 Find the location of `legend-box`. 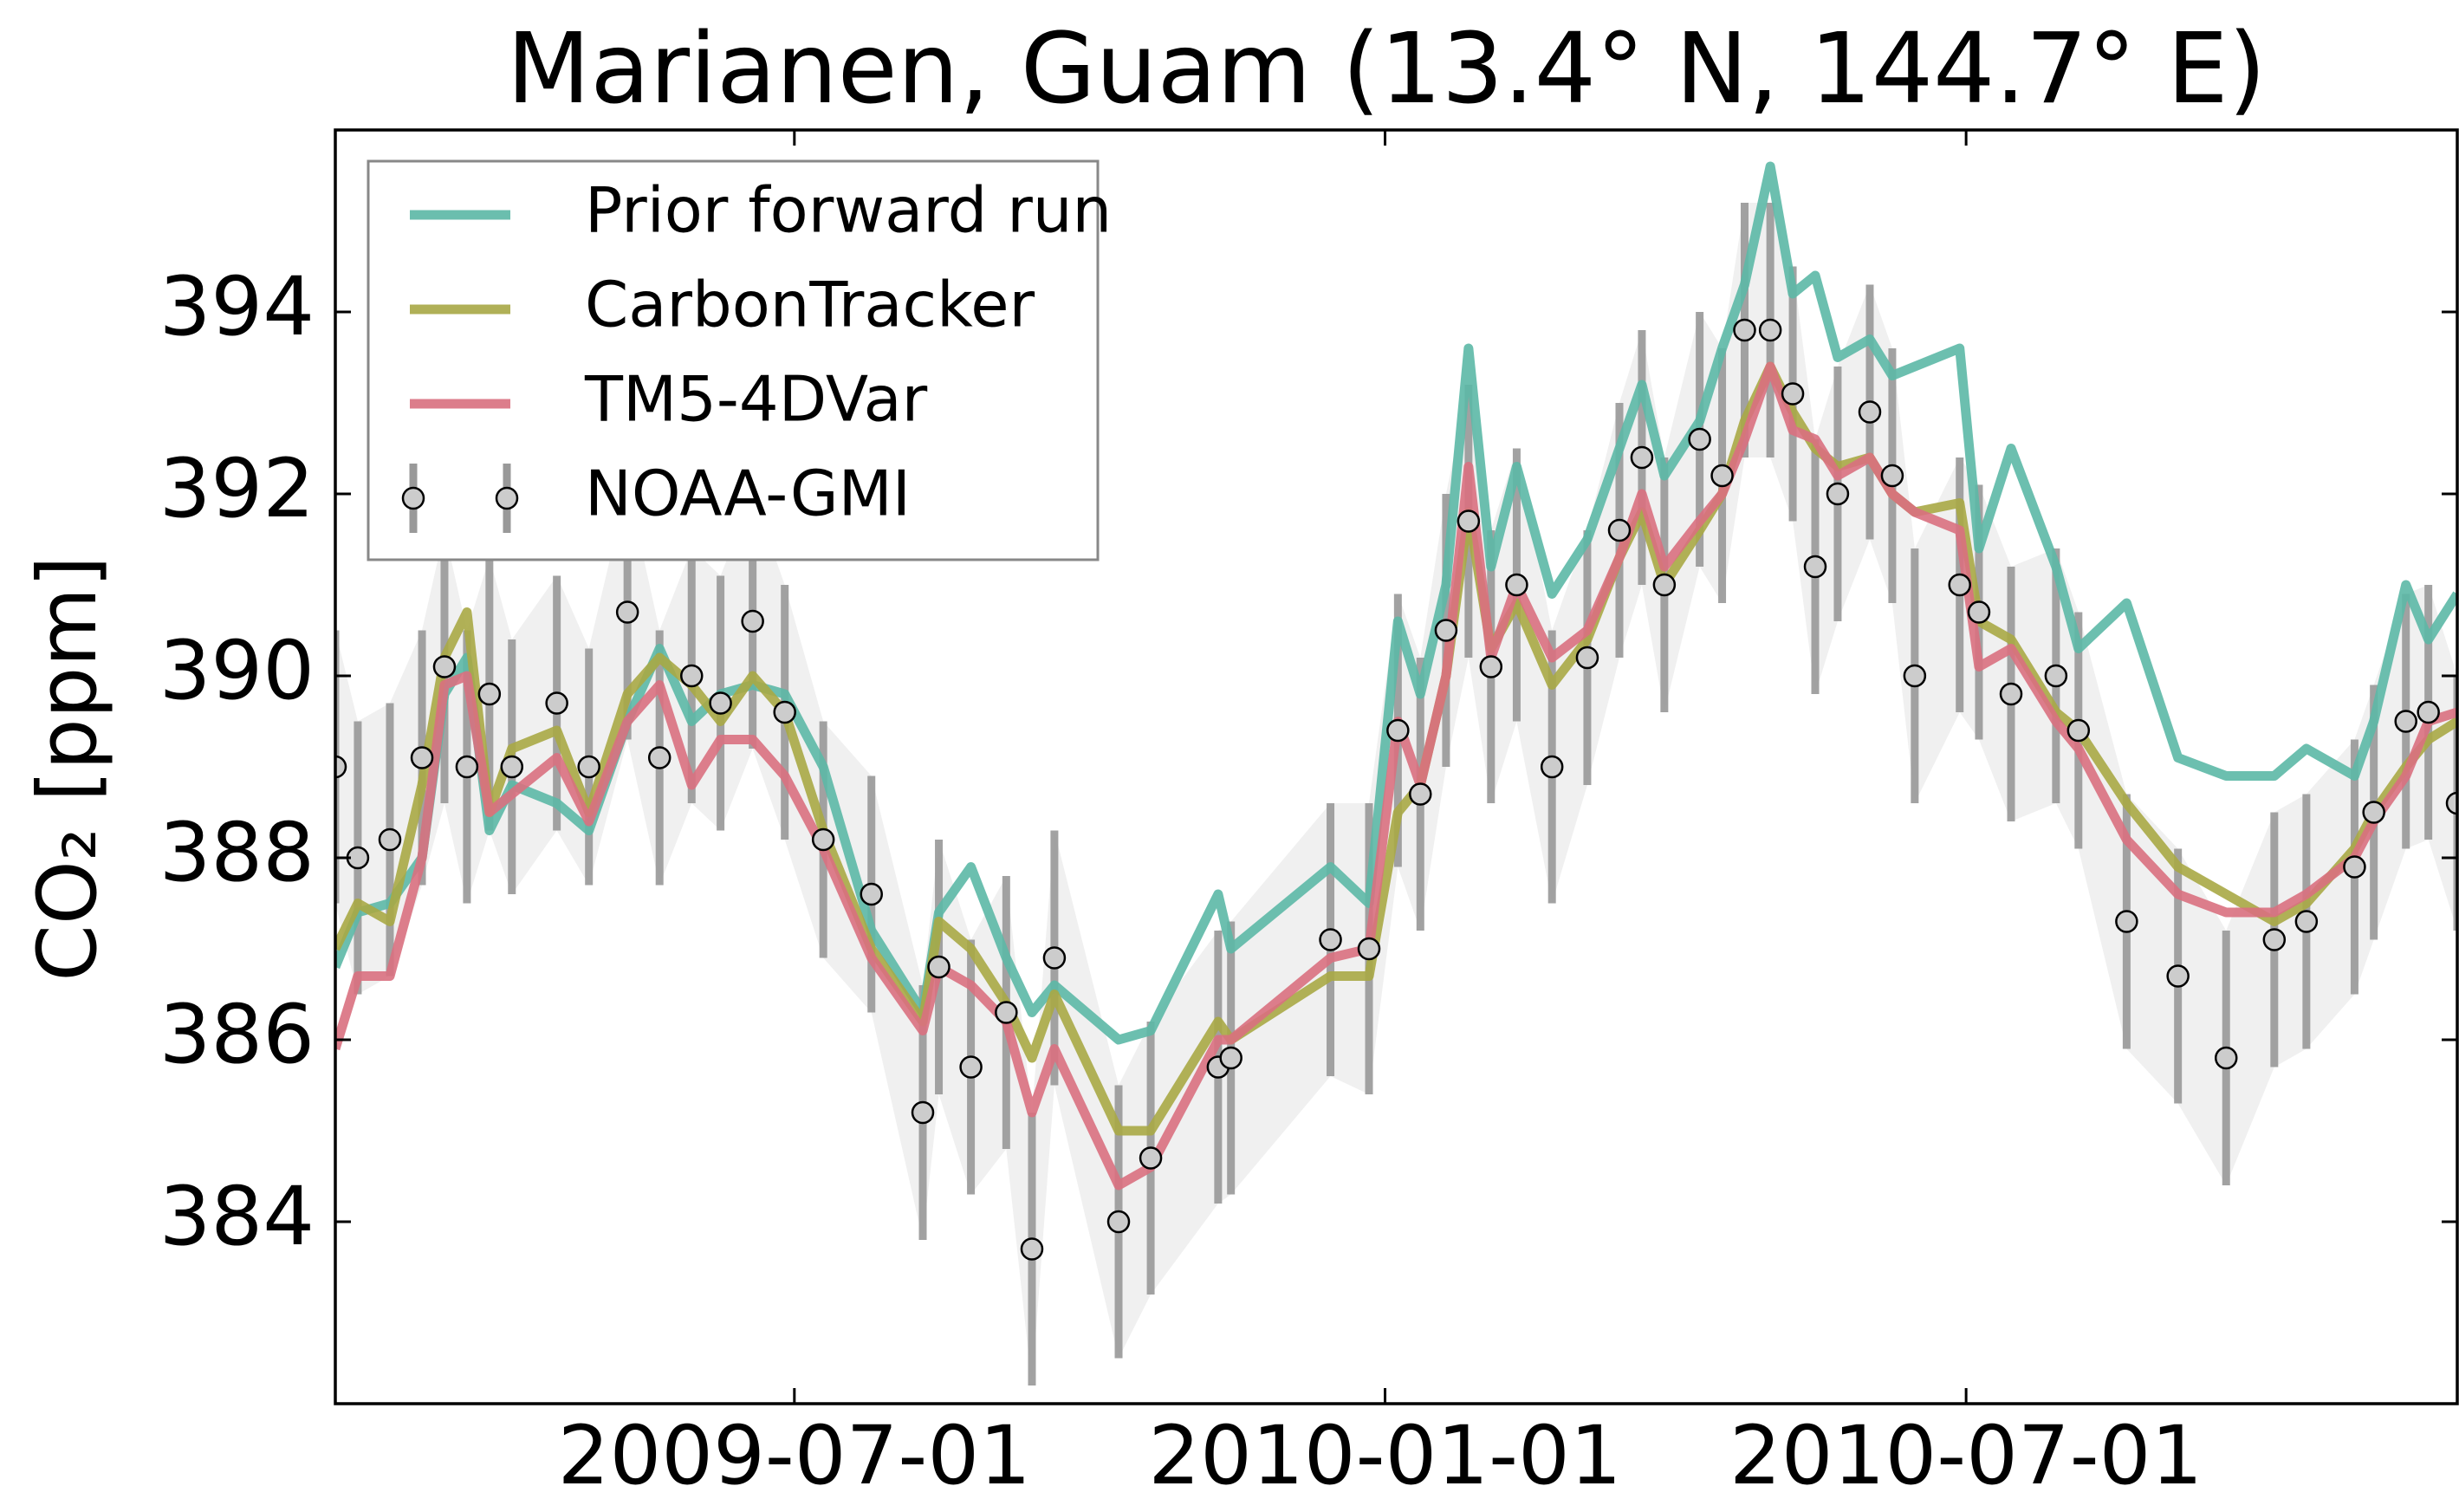

legend-box is located at coordinates (733, 360).